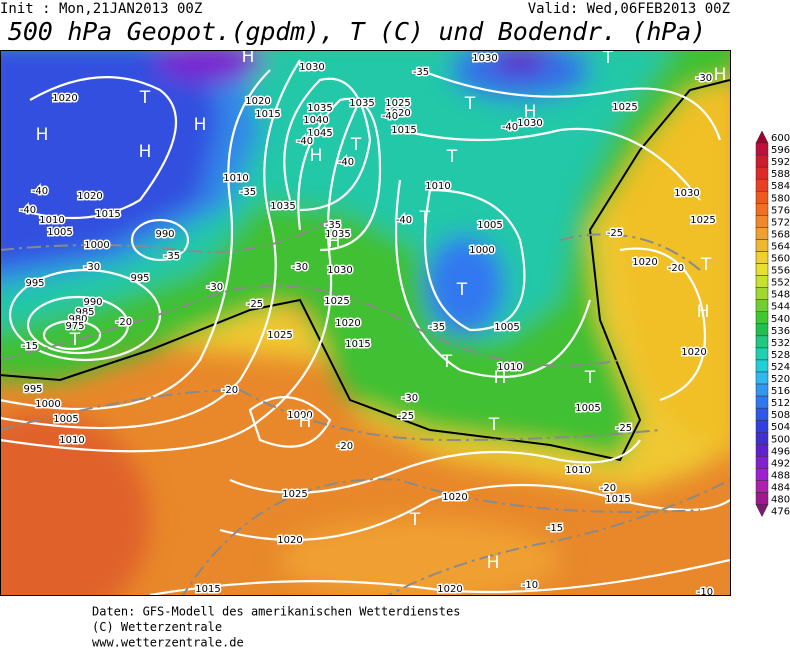 This screenshot has width=790, height=648. I want to click on legend-level: 576, so click(780, 210).